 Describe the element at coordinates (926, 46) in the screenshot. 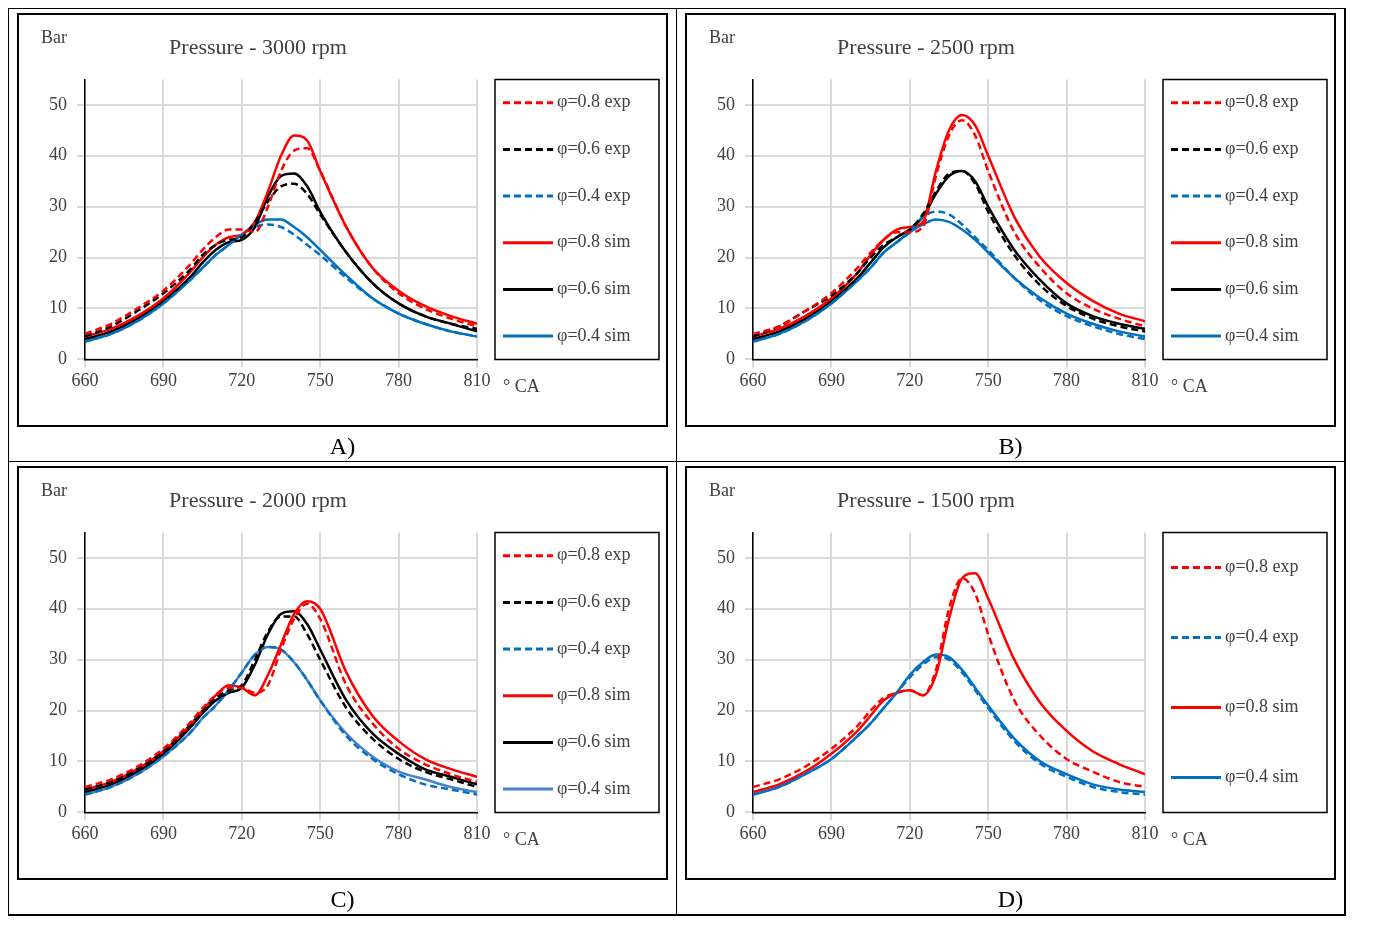

I see `chart-title: Pressure - 2500 rpm` at that location.